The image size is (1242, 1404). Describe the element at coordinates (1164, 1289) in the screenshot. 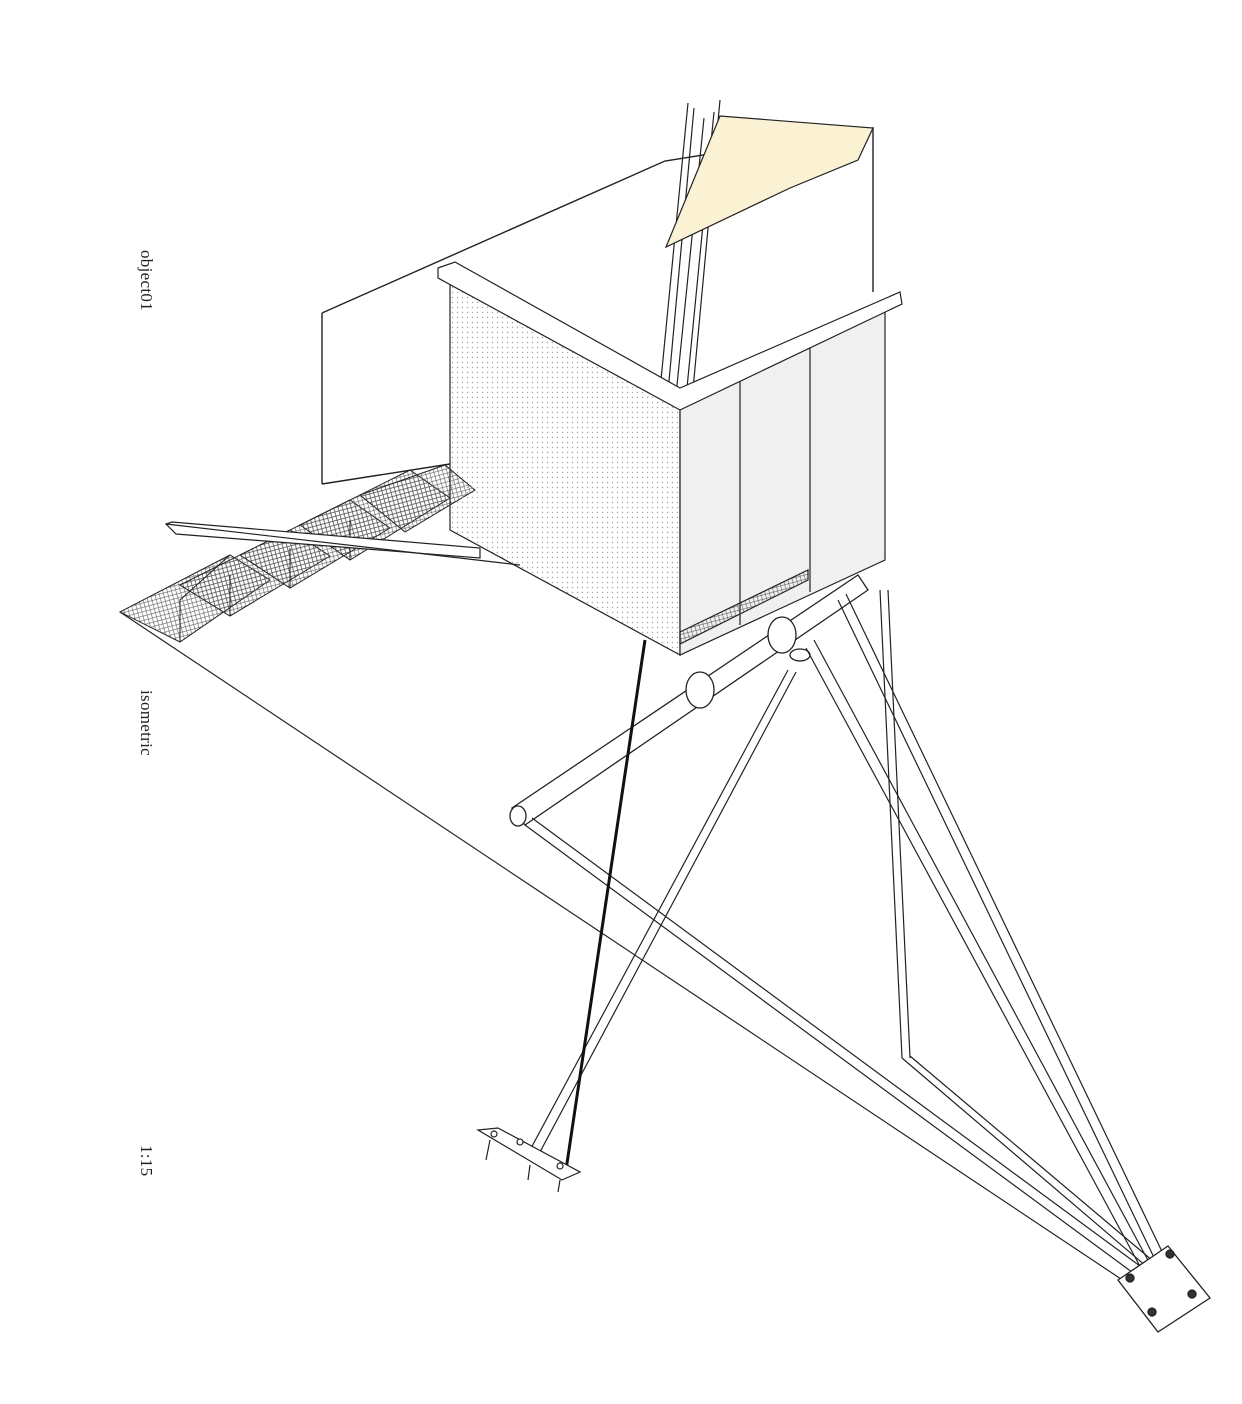

I see `base-plate-right` at that location.